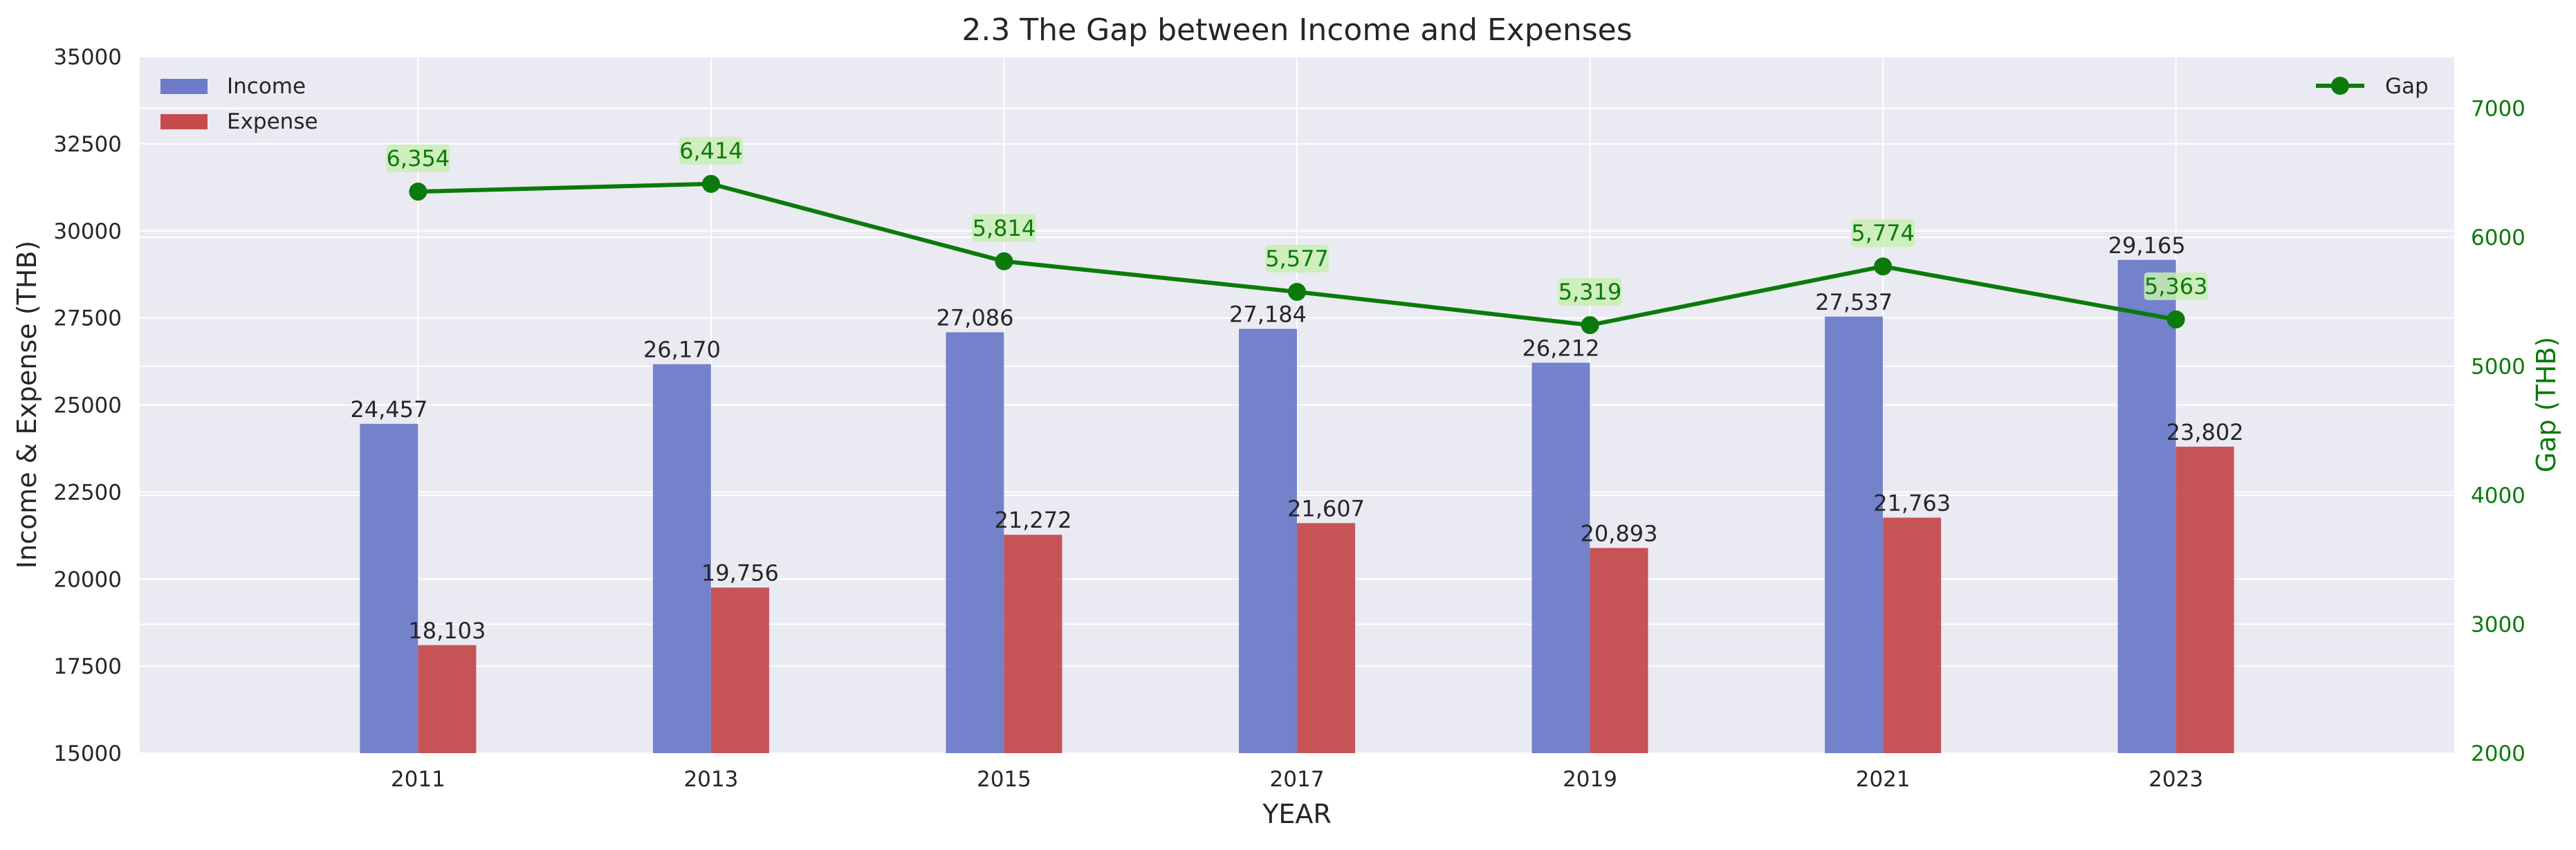  I want to click on gap-value-label: 5,577, so click(1297, 259).